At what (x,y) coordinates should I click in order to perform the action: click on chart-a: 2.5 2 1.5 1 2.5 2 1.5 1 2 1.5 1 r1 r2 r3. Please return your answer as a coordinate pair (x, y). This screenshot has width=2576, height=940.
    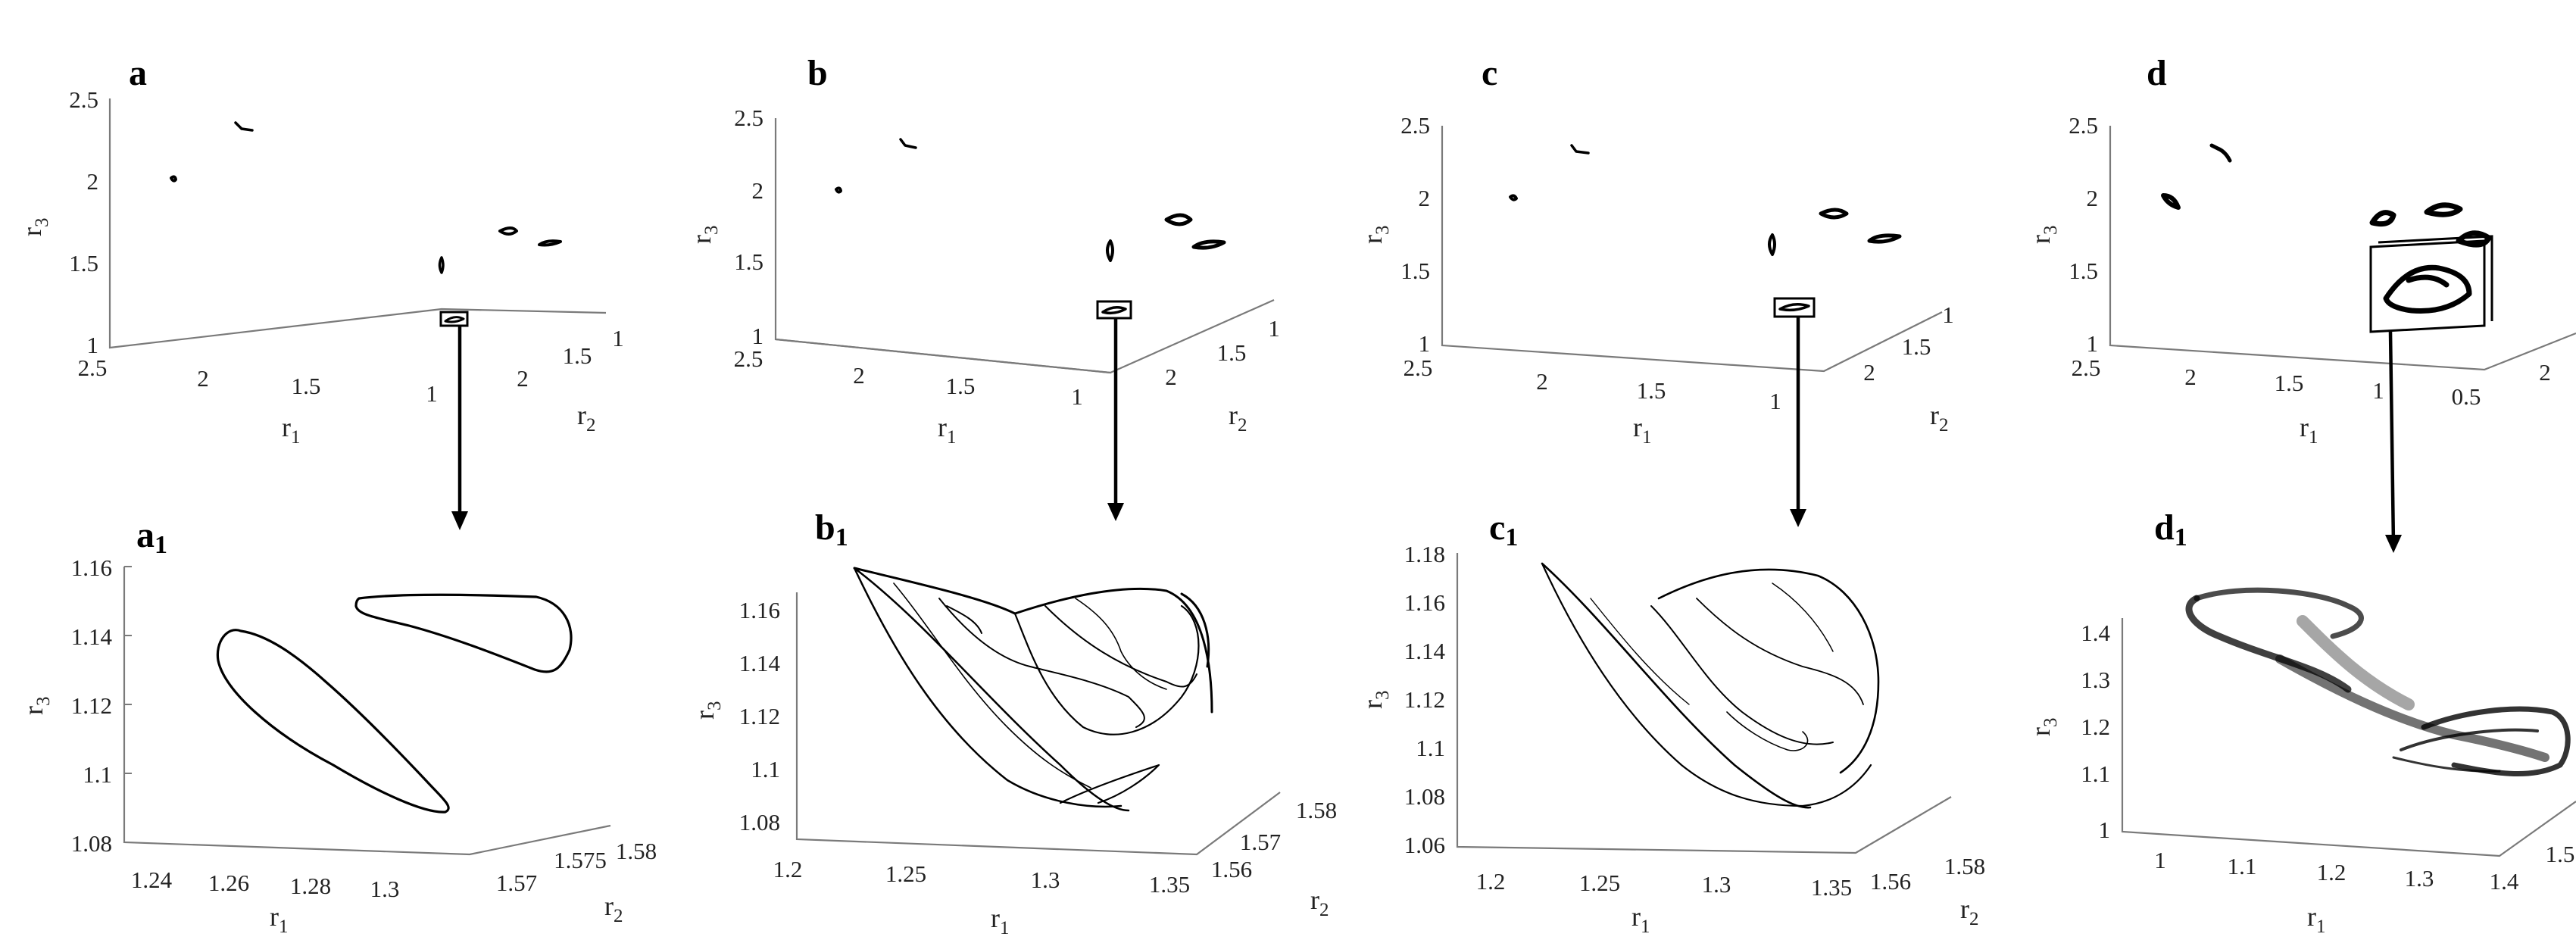
    Looking at the image, I should click on (321, 308).